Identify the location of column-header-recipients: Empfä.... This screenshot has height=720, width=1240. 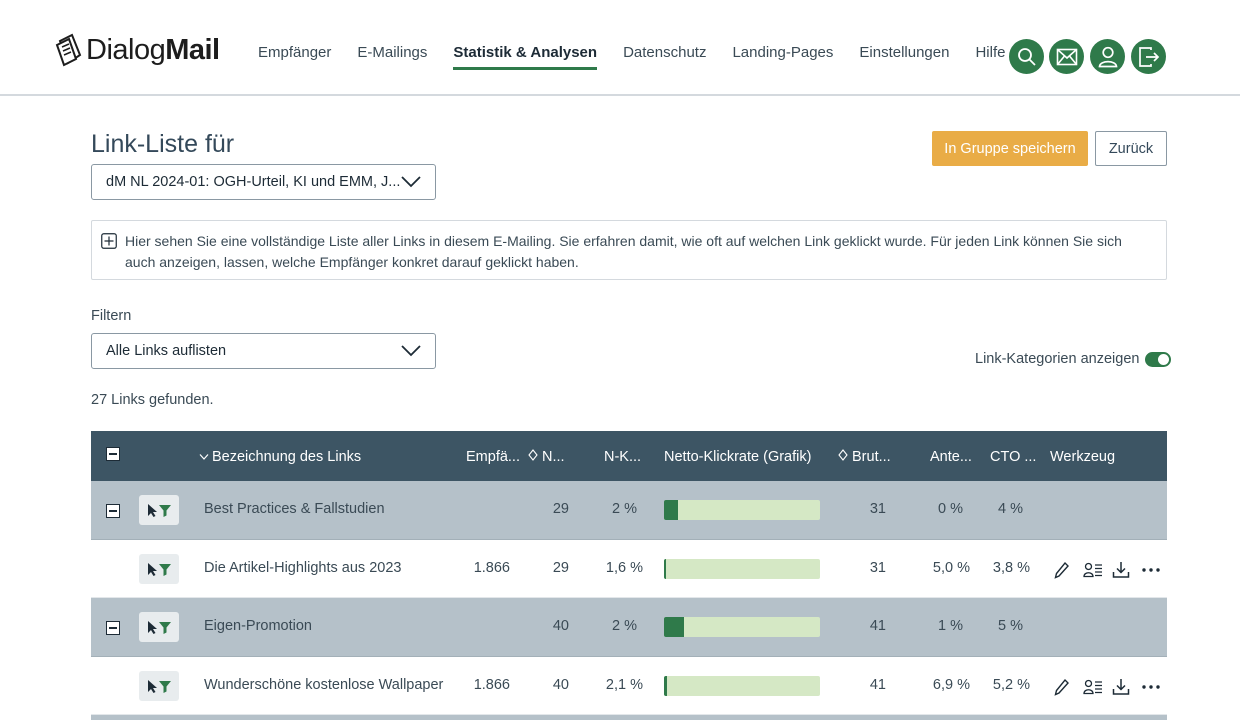
(493, 457).